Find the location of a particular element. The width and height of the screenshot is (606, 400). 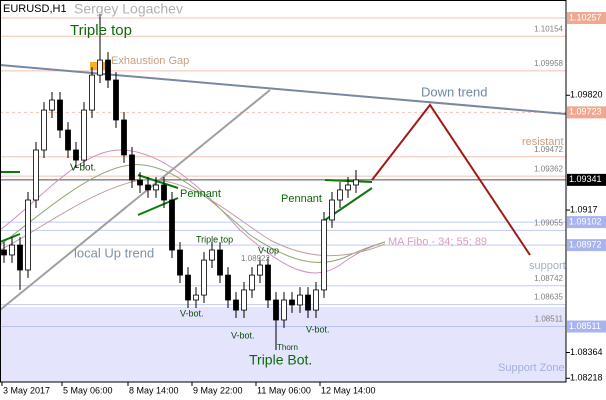

annotation: support is located at coordinates (547, 266).